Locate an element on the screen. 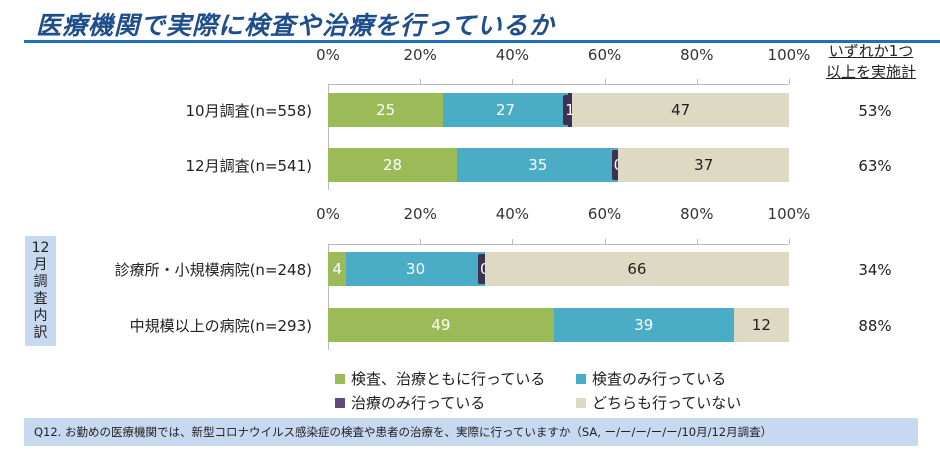 The height and width of the screenshot is (453, 940). data-label: 66 is located at coordinates (637, 269).